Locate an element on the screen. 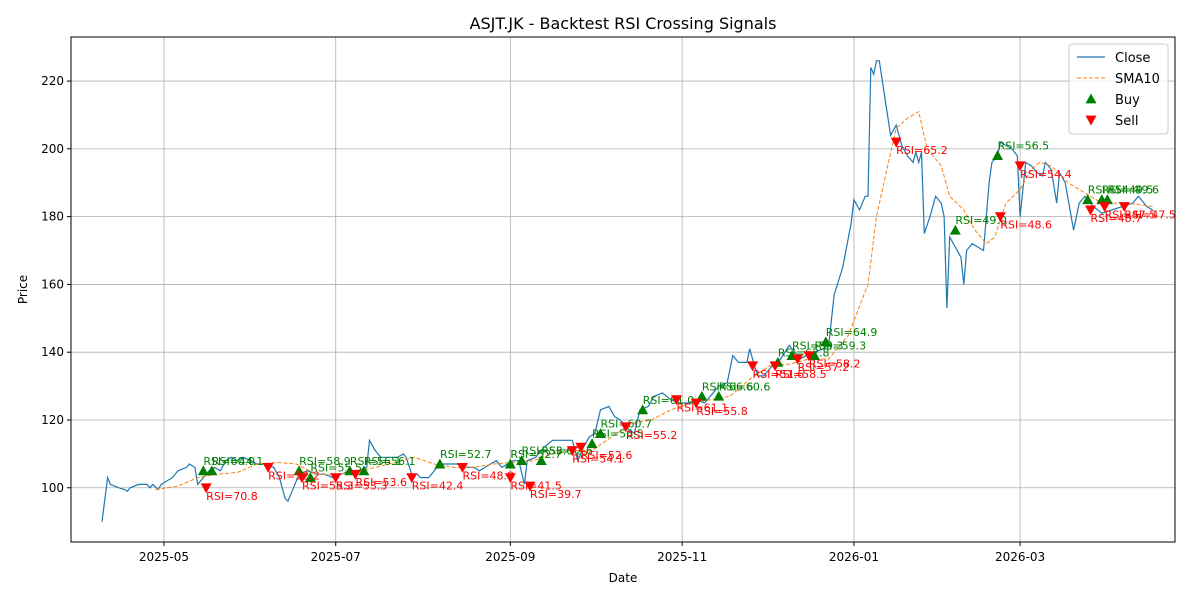 The height and width of the screenshot is (600, 1200). y-tick-label: 180 is located at coordinates (52, 217).